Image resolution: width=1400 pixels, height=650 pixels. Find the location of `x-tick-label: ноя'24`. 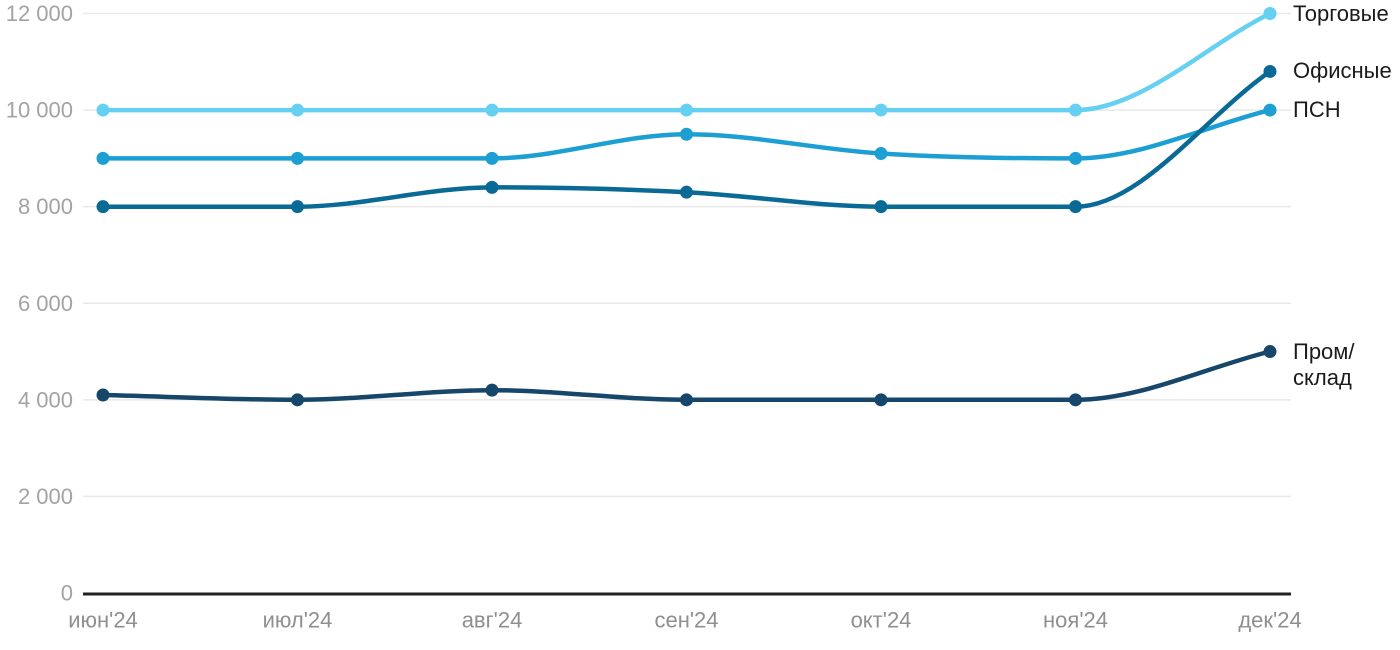

x-tick-label: ноя'24 is located at coordinates (1075, 620).